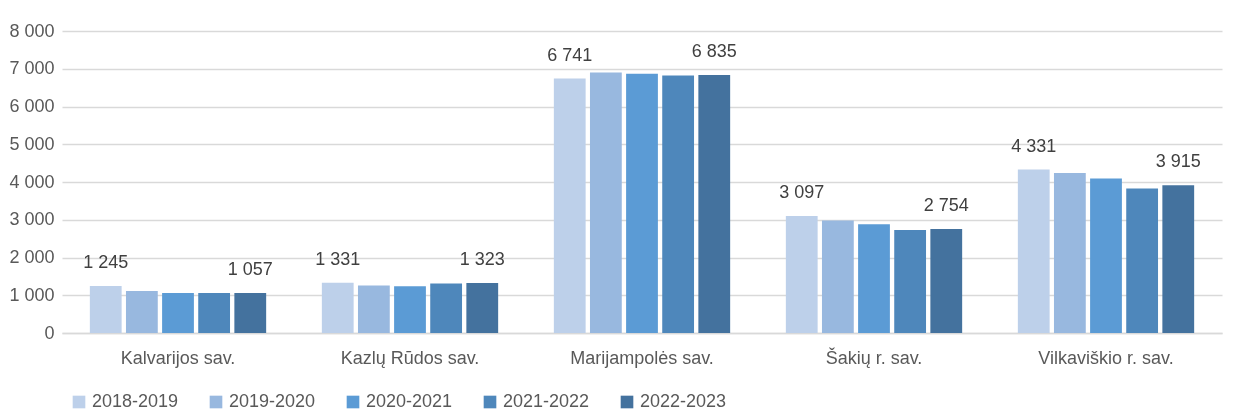 The image size is (1258, 417). What do you see at coordinates (32, 30) in the screenshot?
I see `y-tick-label: 8 000` at bounding box center [32, 30].